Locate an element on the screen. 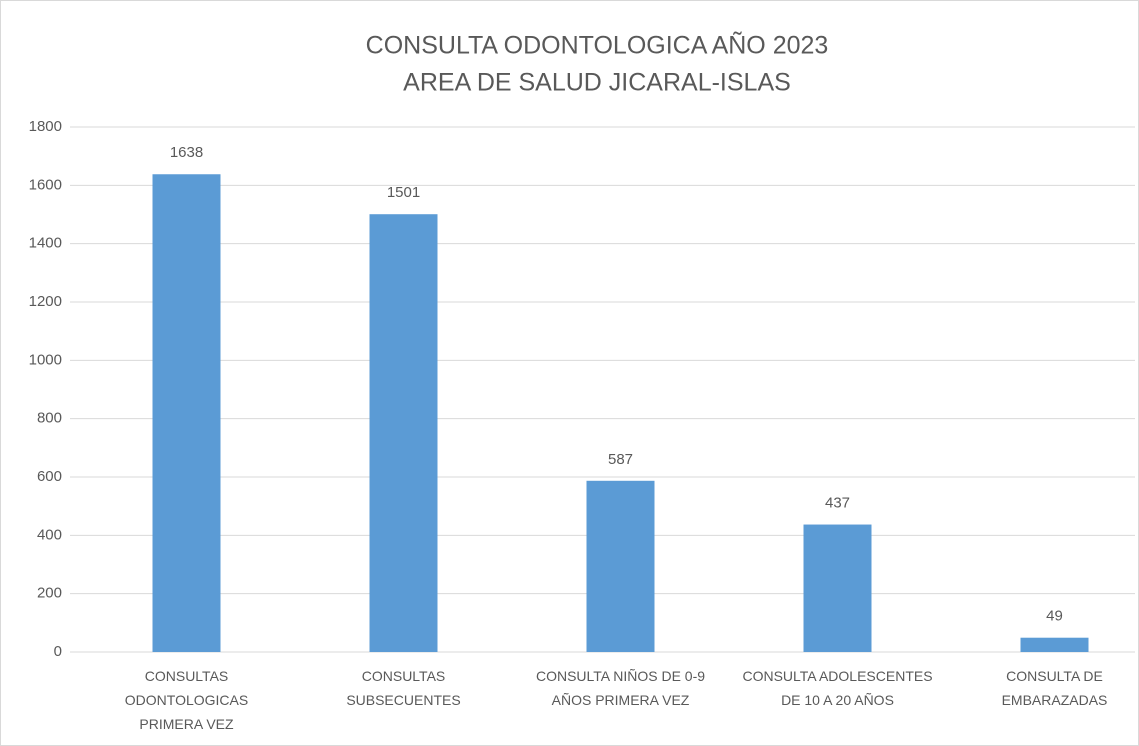  value-label: 1638 is located at coordinates (186, 152).